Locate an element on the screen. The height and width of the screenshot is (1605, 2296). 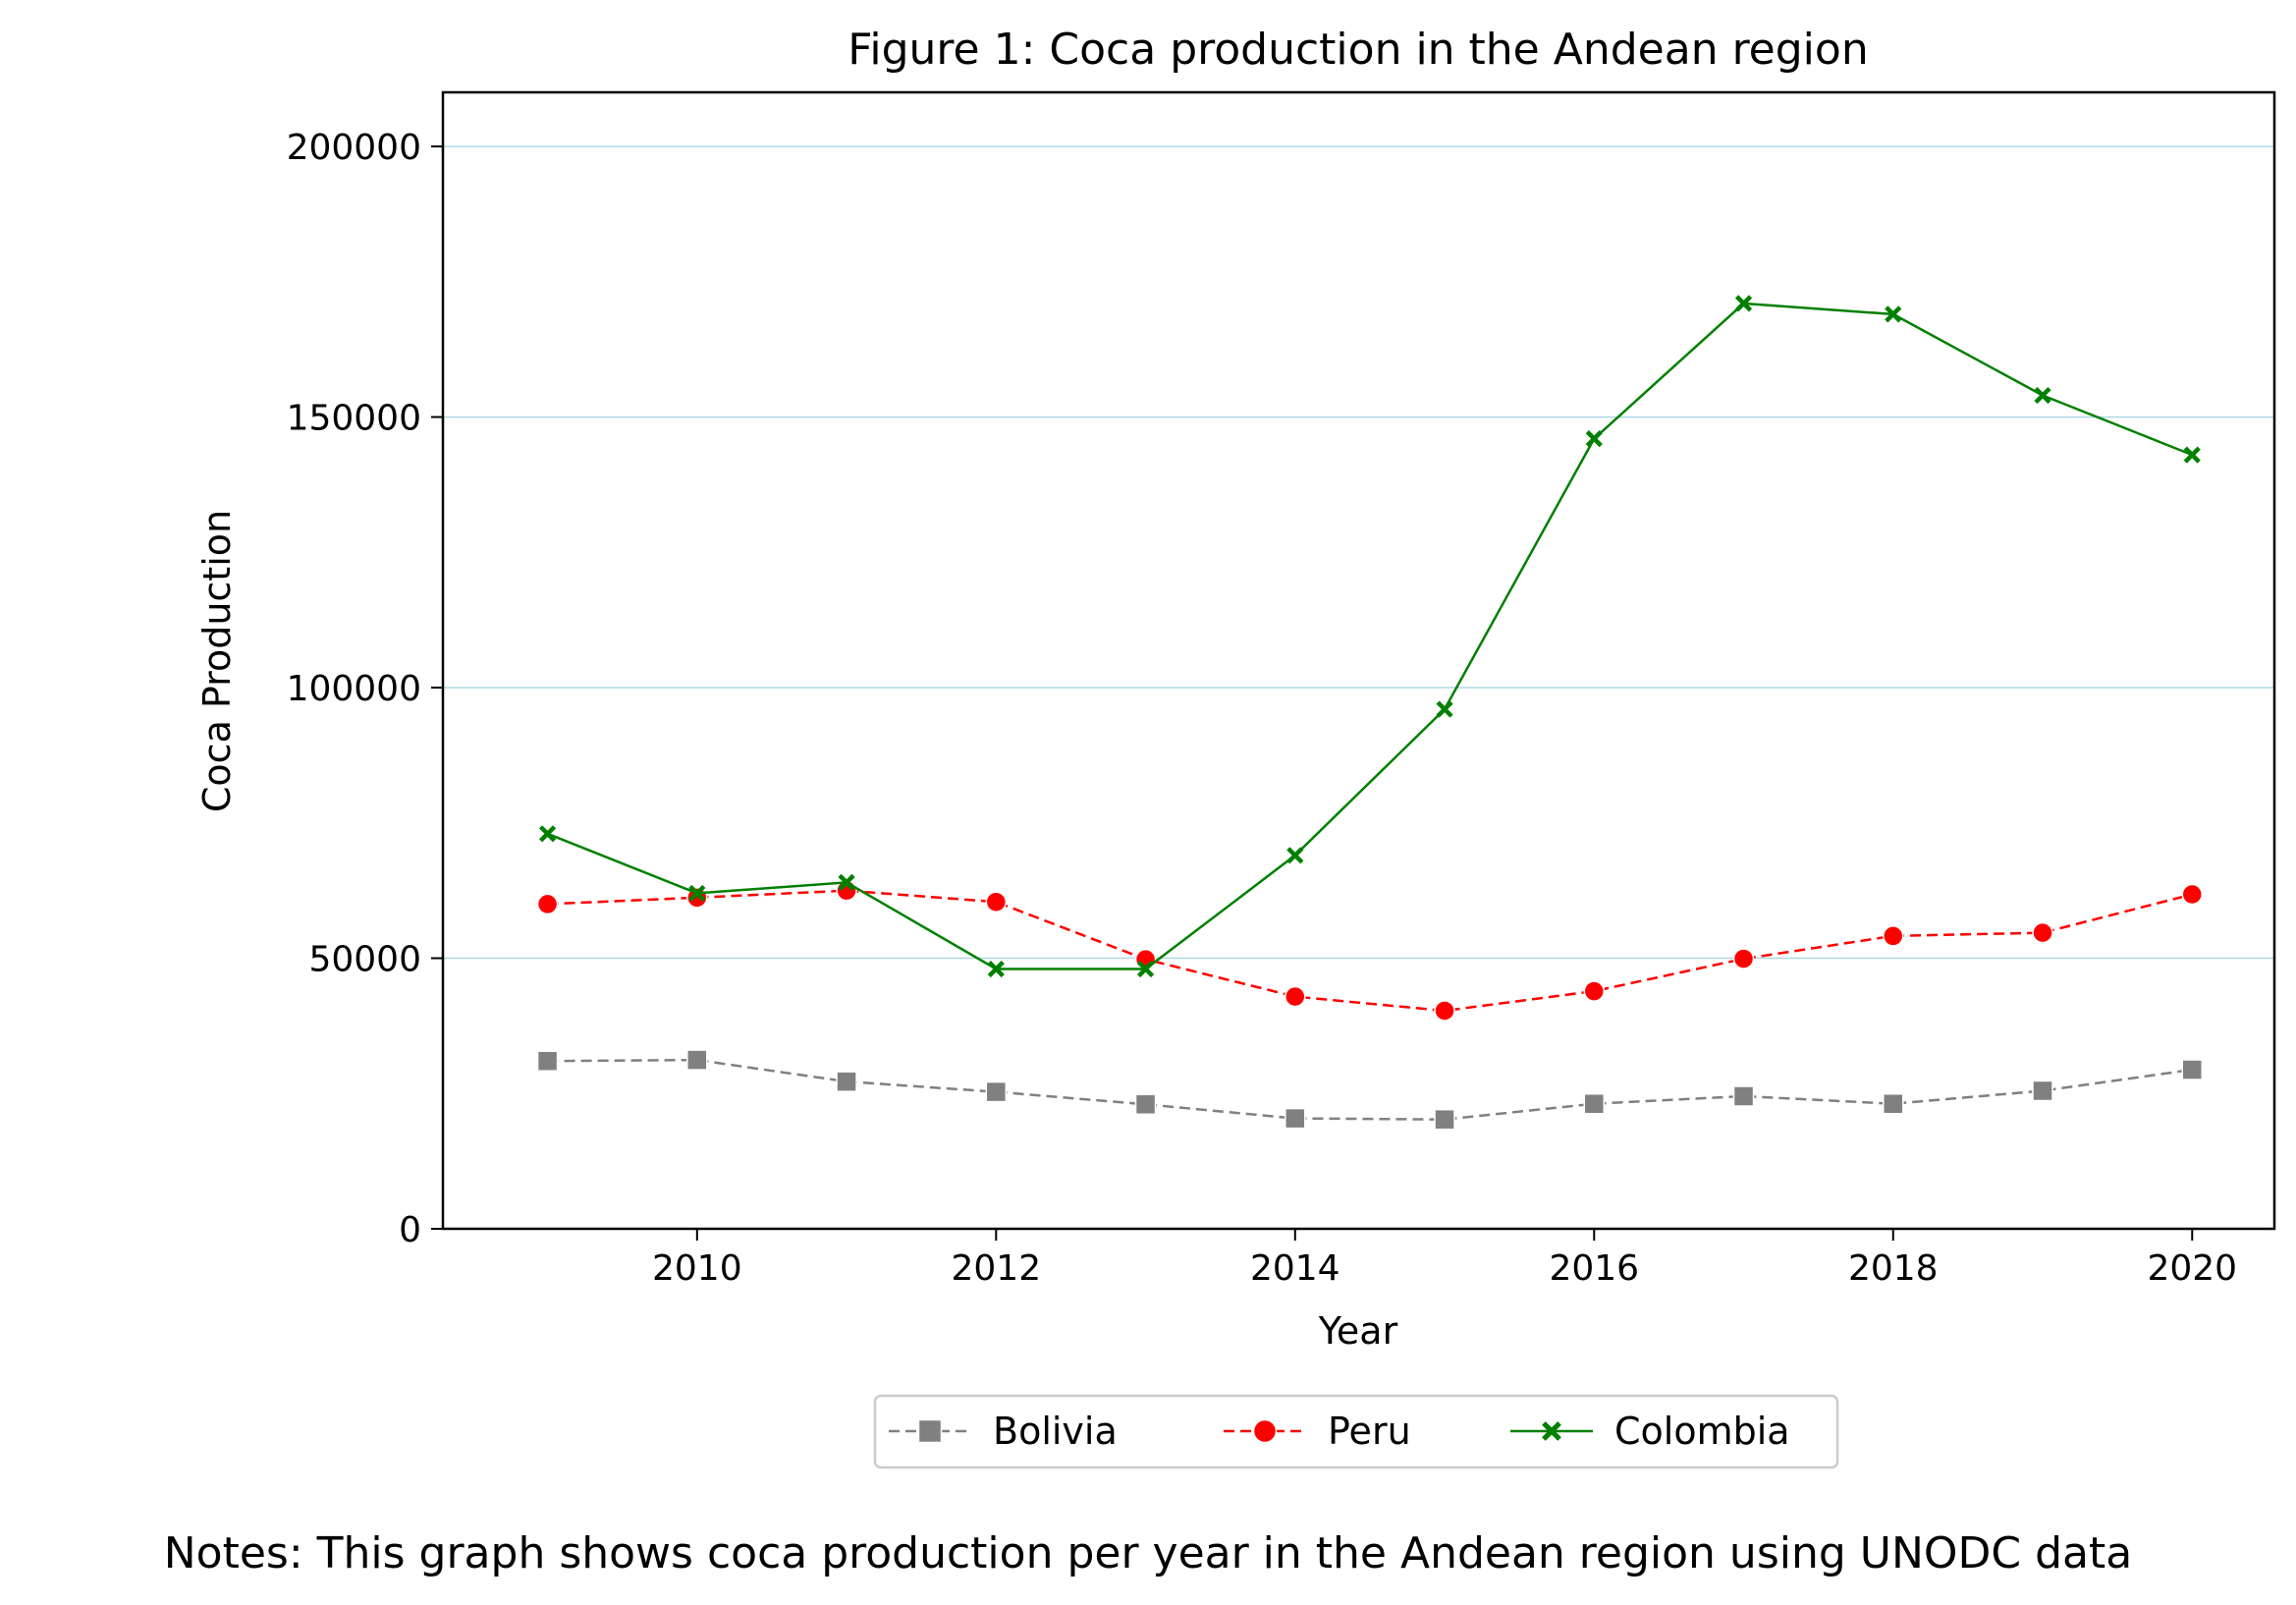
y-tick-label-50000: 50000 is located at coordinates (364, 960).